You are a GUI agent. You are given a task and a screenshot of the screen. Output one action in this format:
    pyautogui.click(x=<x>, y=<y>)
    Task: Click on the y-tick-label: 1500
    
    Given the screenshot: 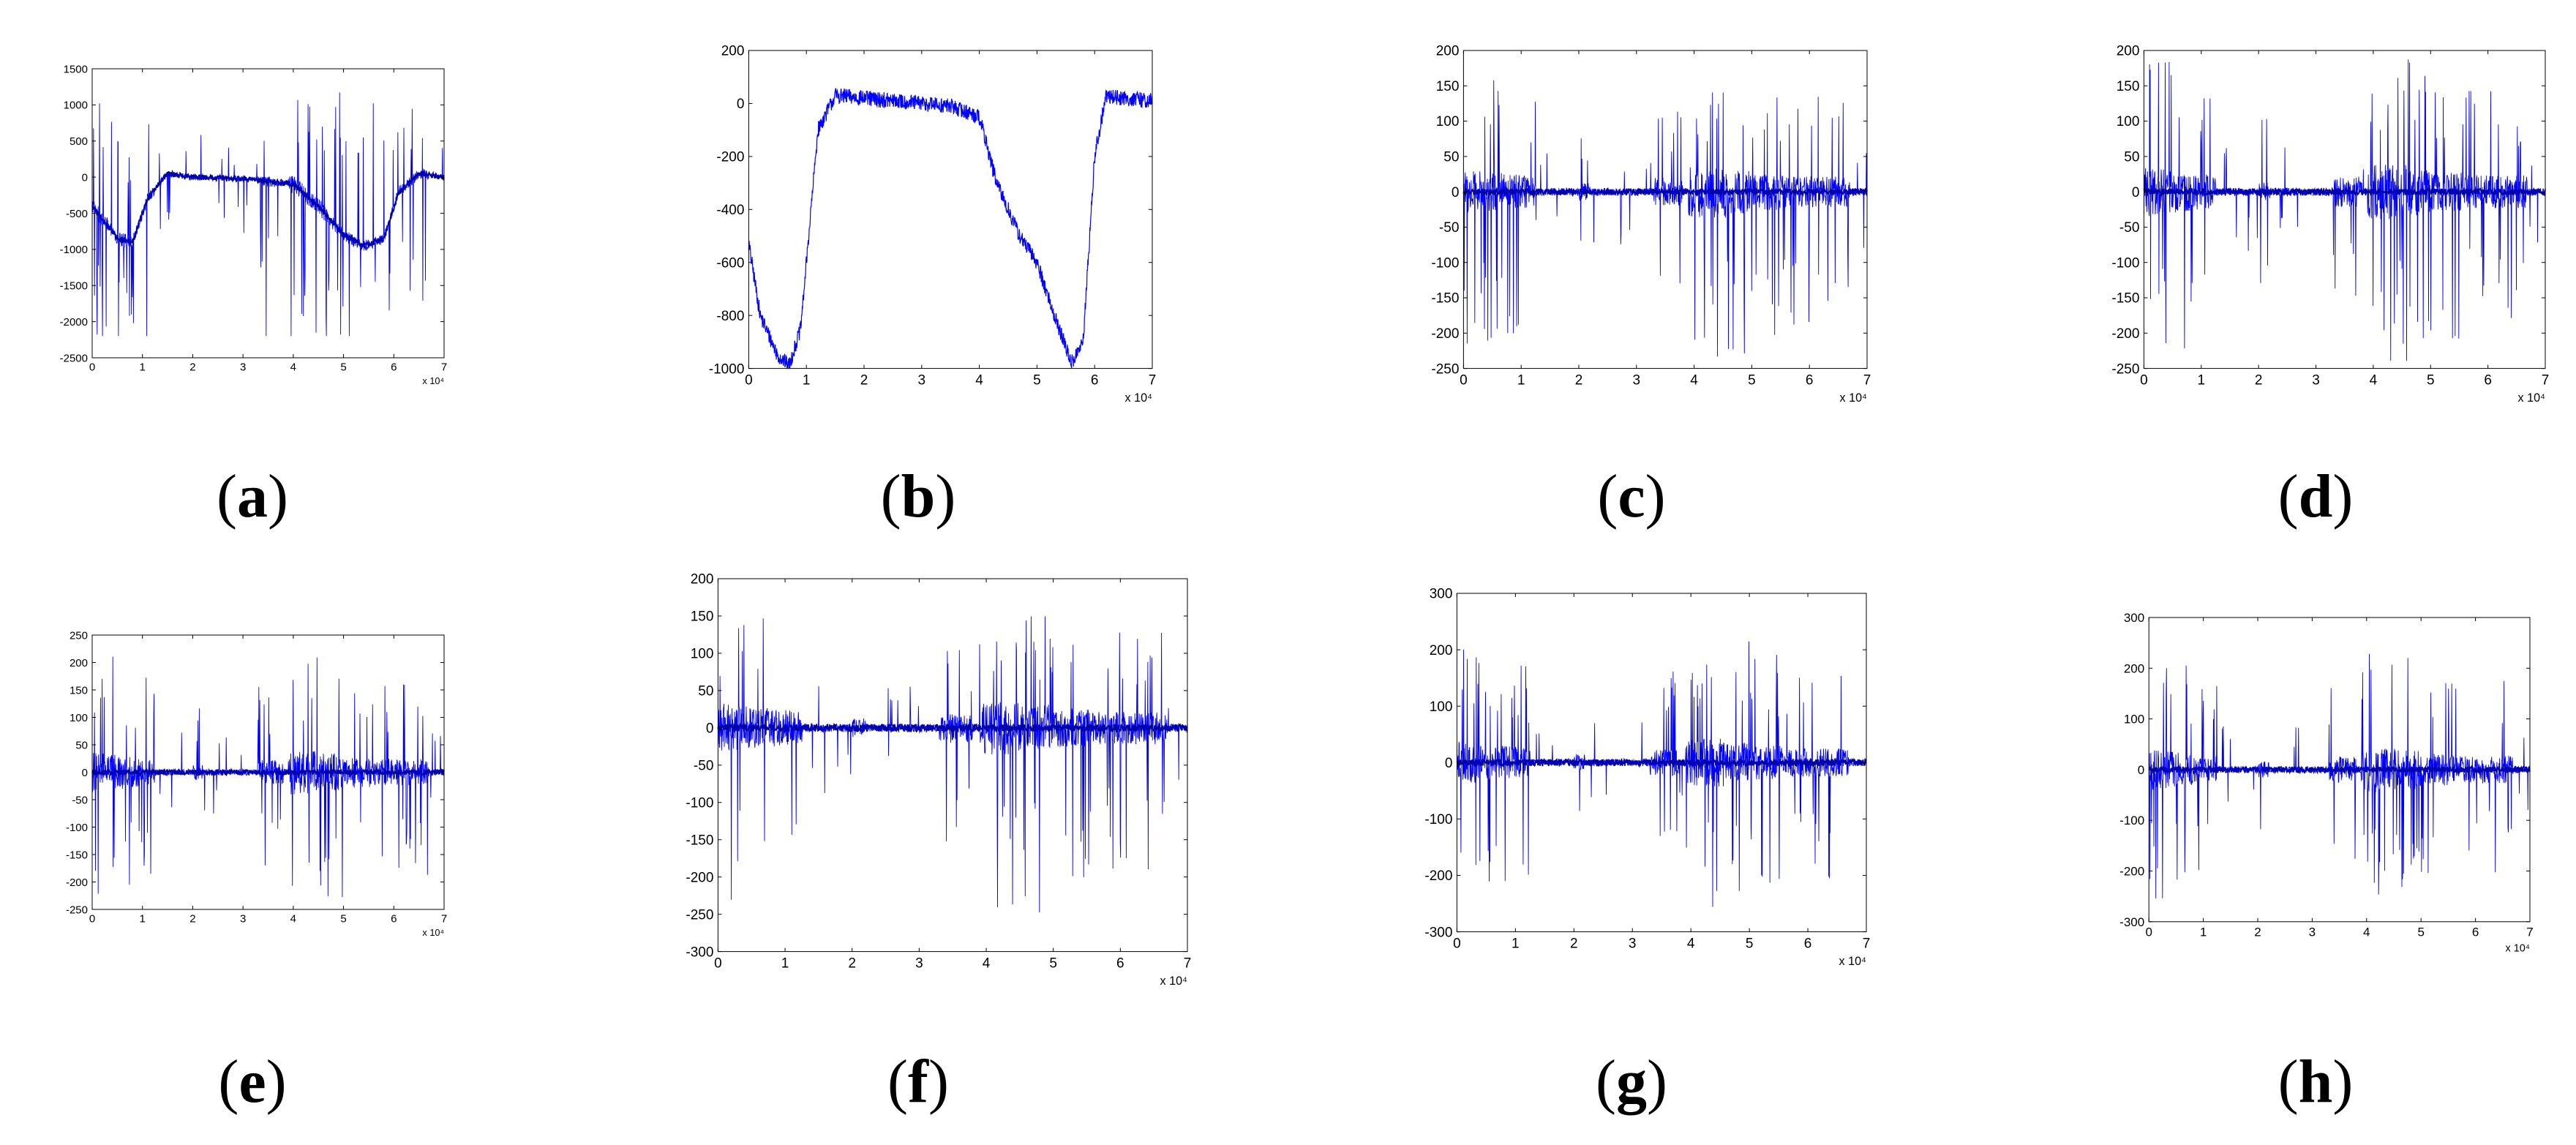 What is the action you would take?
    pyautogui.click(x=76, y=69)
    